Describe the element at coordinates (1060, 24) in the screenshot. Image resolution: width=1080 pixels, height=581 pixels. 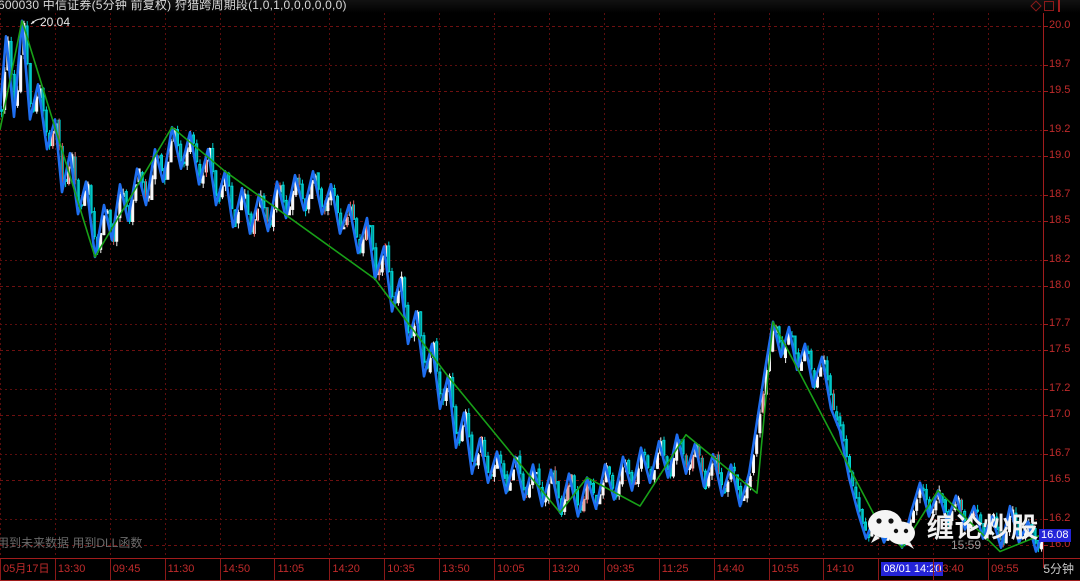
I see `price-tick-label: 20.0` at that location.